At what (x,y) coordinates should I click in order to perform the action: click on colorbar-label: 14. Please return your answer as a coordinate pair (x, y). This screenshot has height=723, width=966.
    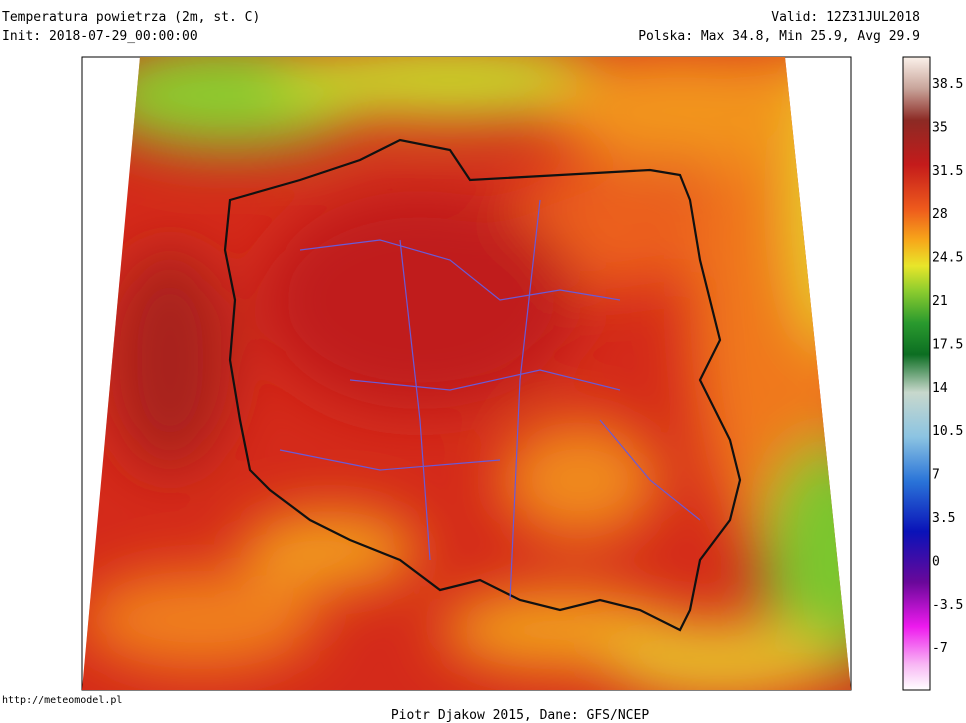
    Looking at the image, I should click on (940, 388).